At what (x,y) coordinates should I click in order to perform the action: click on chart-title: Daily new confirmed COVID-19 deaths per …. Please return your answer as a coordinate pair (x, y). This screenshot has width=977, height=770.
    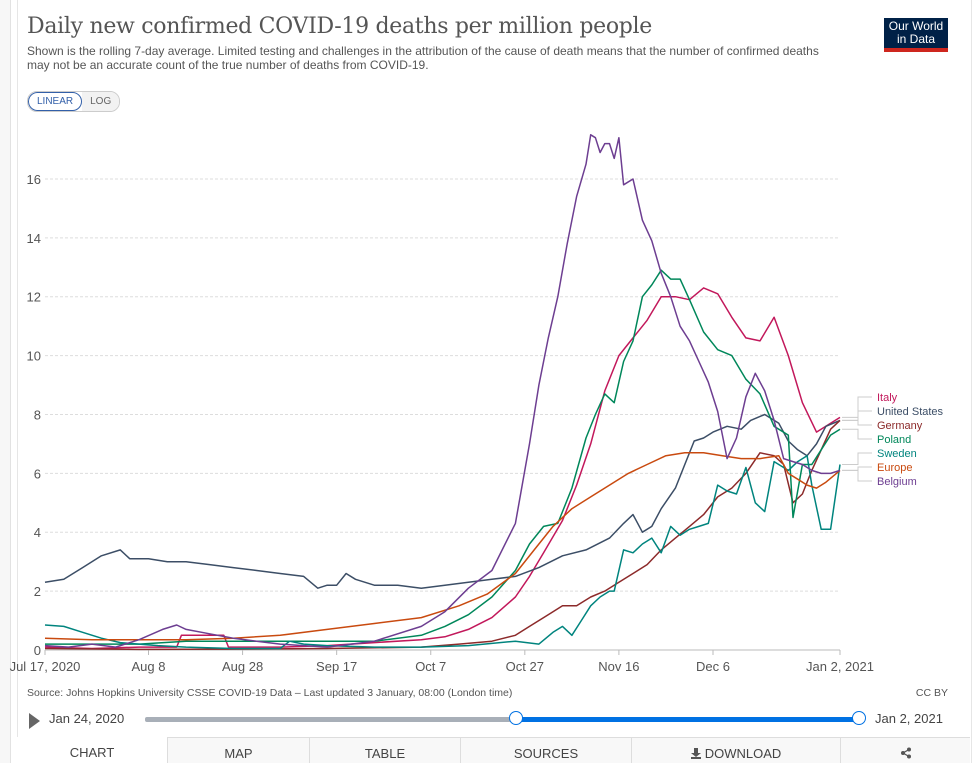
    Looking at the image, I should click on (340, 26).